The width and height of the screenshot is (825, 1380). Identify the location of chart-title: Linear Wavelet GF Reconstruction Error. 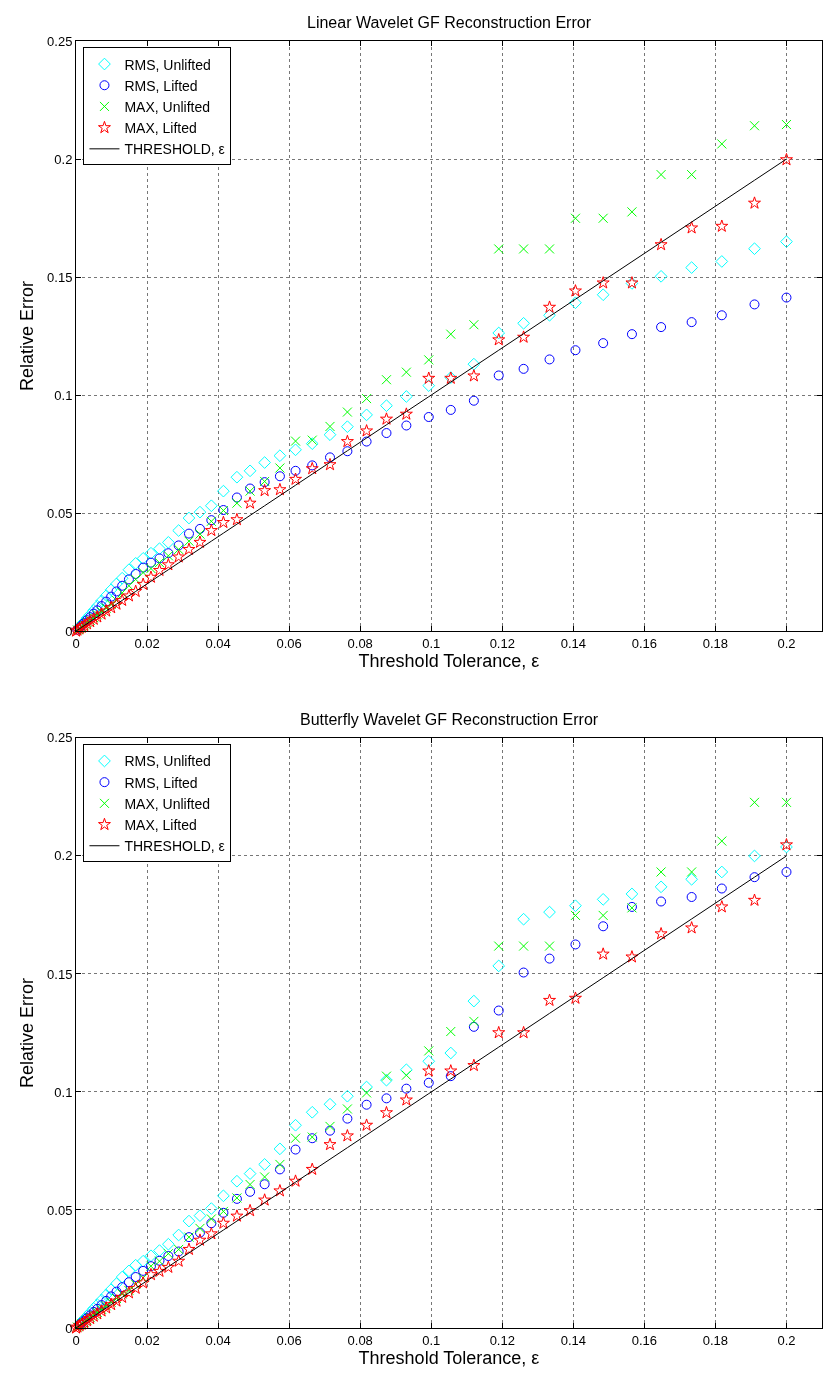
(449, 22).